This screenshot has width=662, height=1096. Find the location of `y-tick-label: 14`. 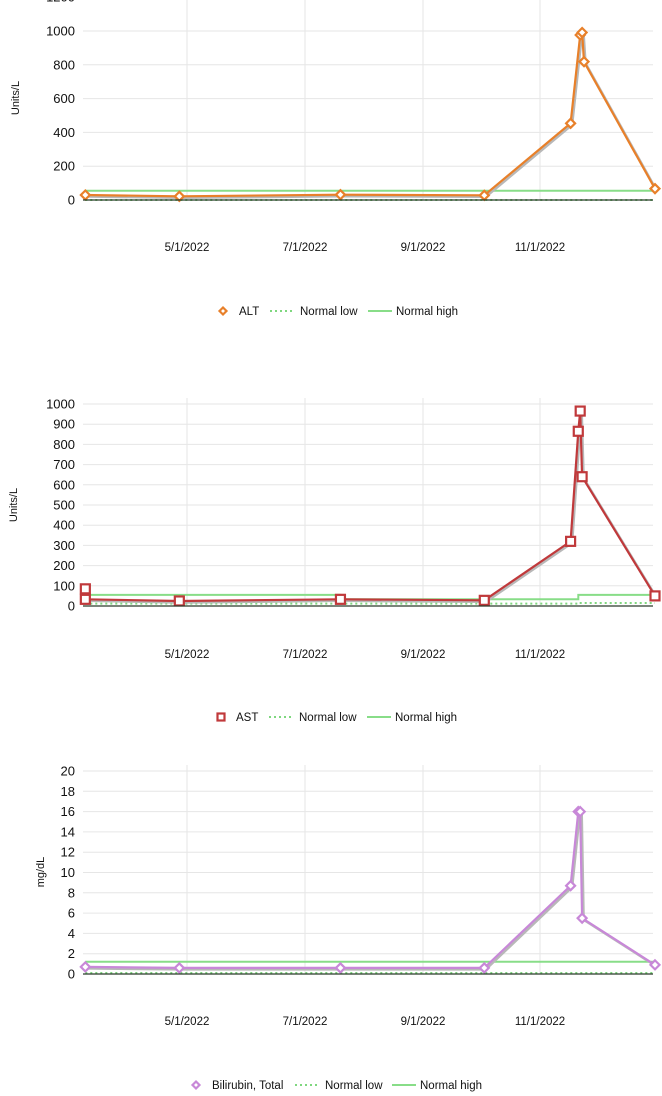

y-tick-label: 14 is located at coordinates (68, 831).